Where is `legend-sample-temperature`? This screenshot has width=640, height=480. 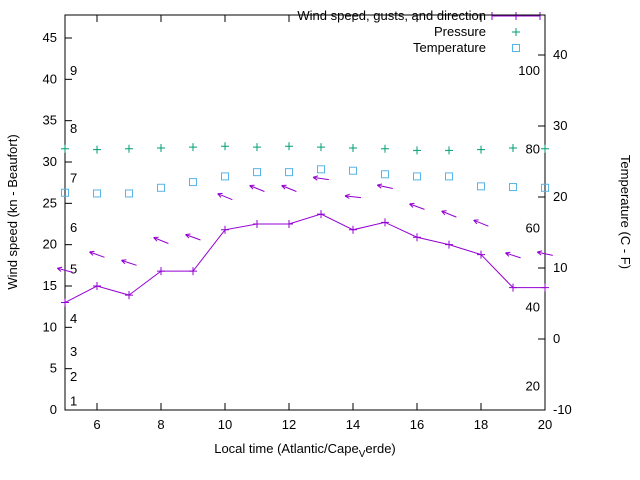
legend-sample-temperature is located at coordinates (516, 48).